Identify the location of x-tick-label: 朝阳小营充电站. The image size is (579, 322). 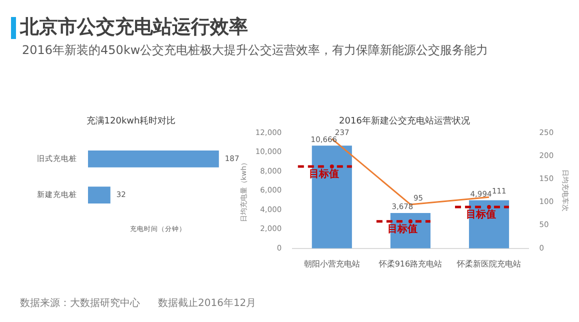
(332, 263).